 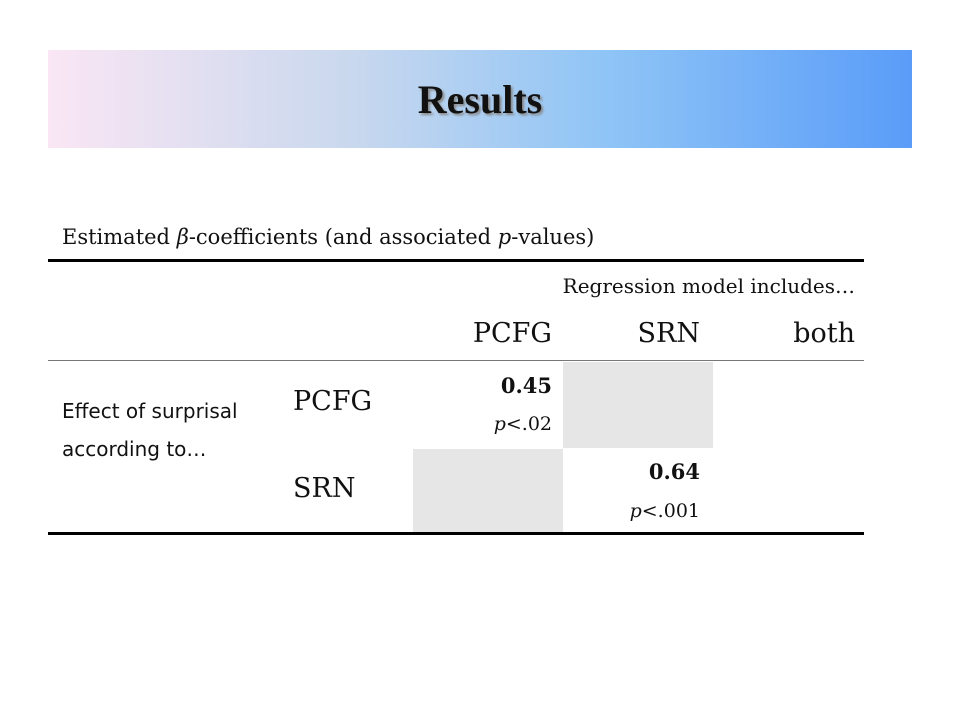 I want to click on caption-text: Estimated, so click(x=119, y=237).